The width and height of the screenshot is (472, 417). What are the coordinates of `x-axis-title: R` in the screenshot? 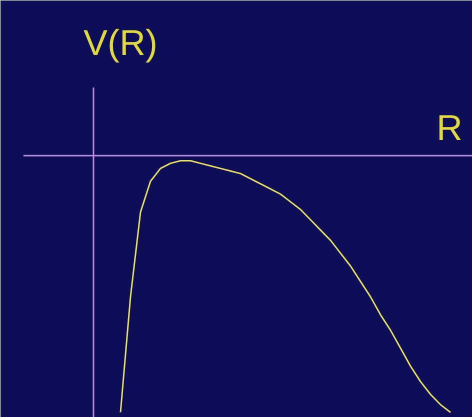 It's located at (449, 127).